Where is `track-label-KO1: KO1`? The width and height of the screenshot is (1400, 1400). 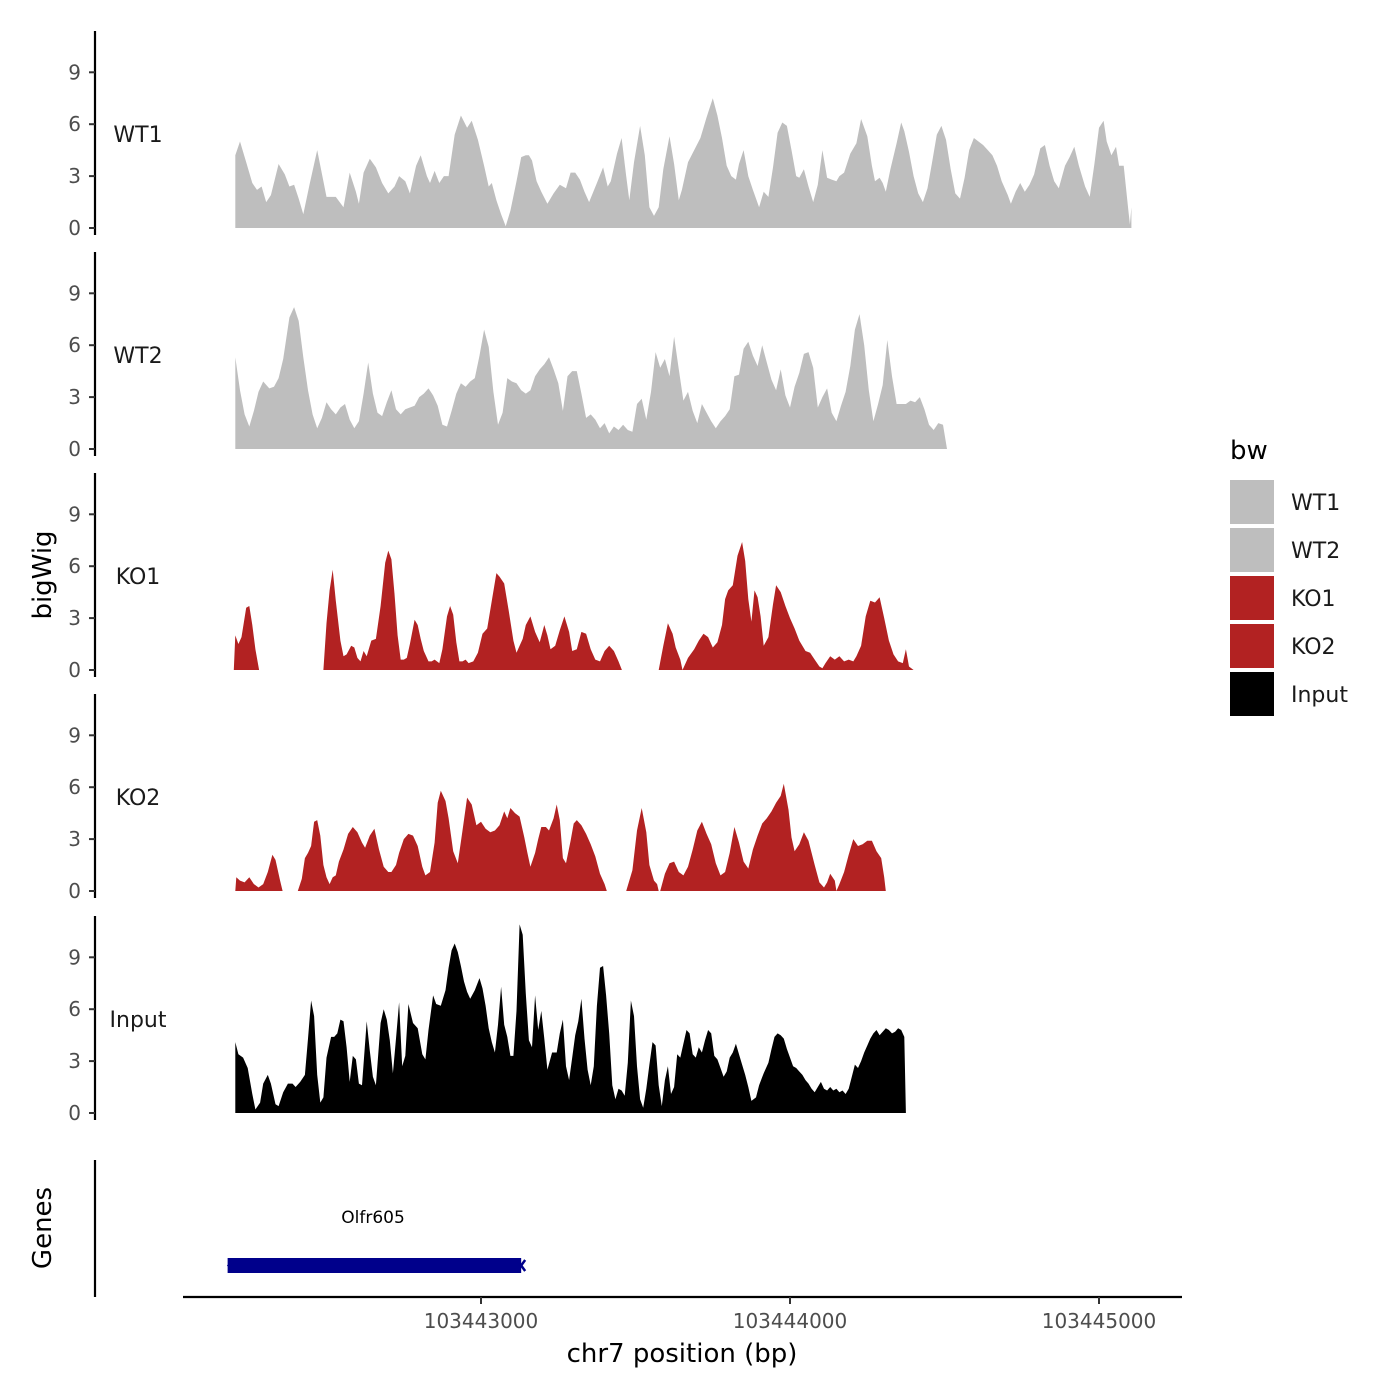 track-label-KO1: KO1 is located at coordinates (138, 577).